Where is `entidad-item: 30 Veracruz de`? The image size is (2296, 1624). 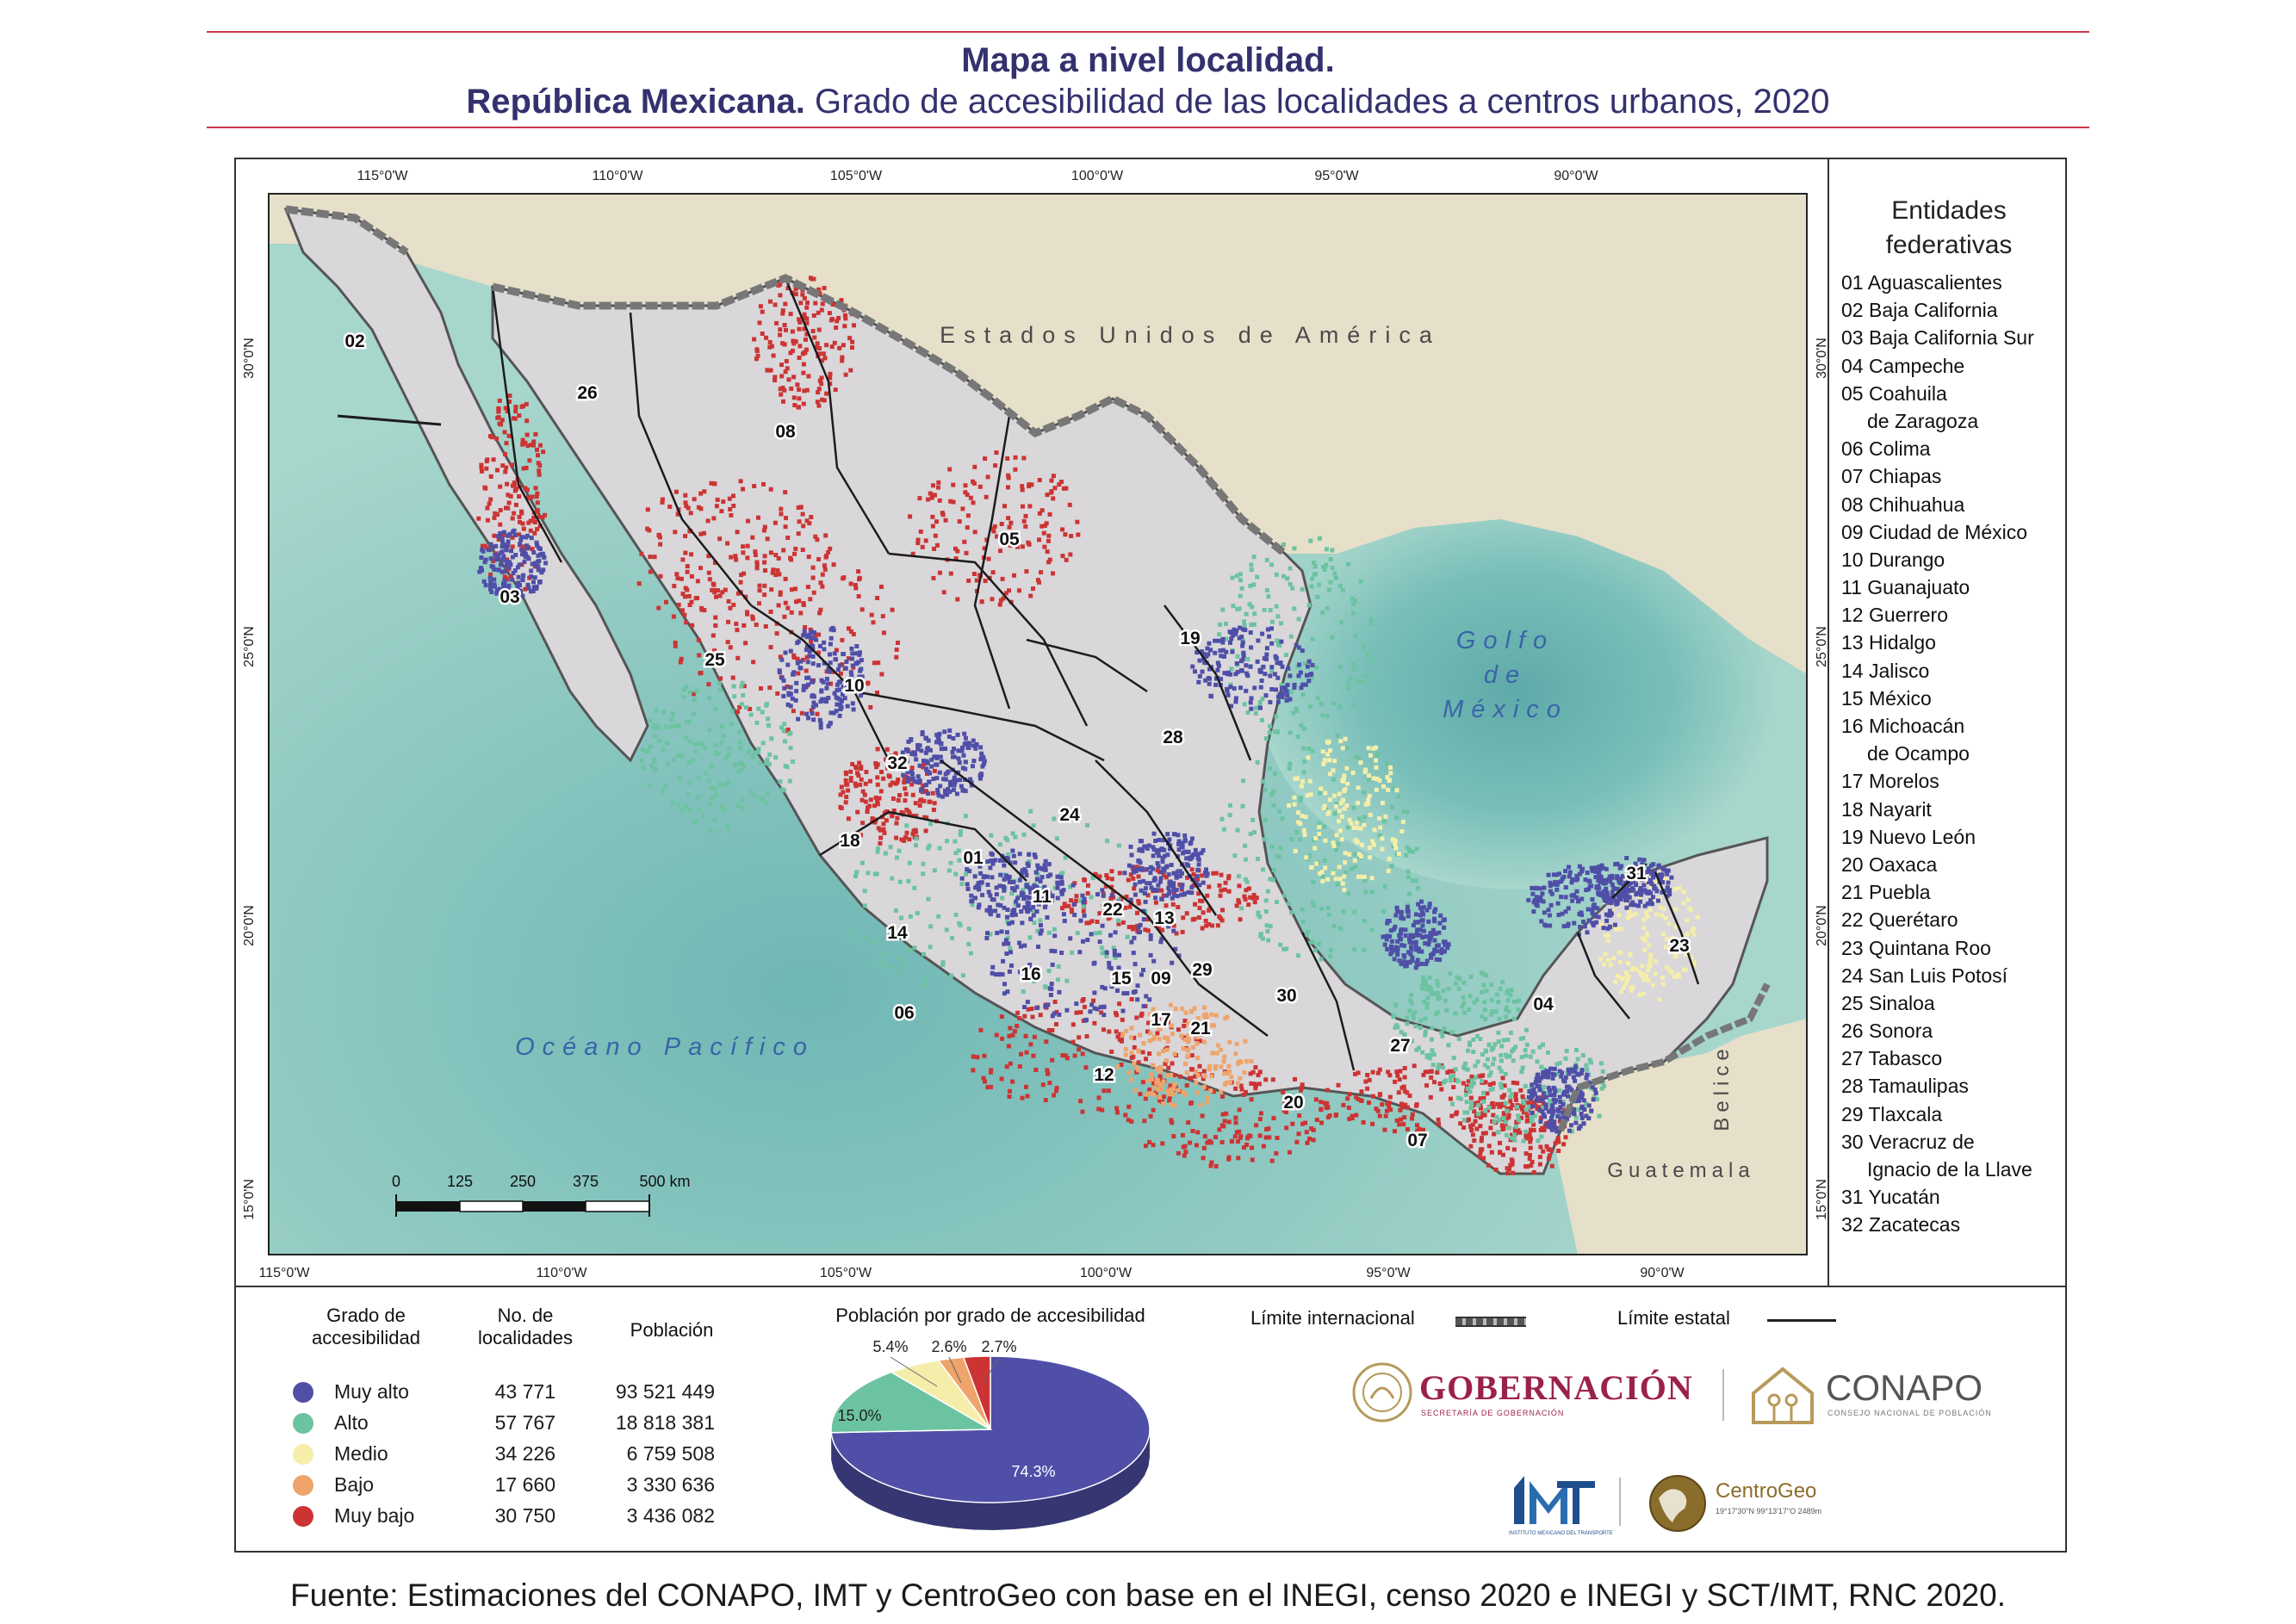 entidad-item: 30 Veracruz de is located at coordinates (1908, 1141).